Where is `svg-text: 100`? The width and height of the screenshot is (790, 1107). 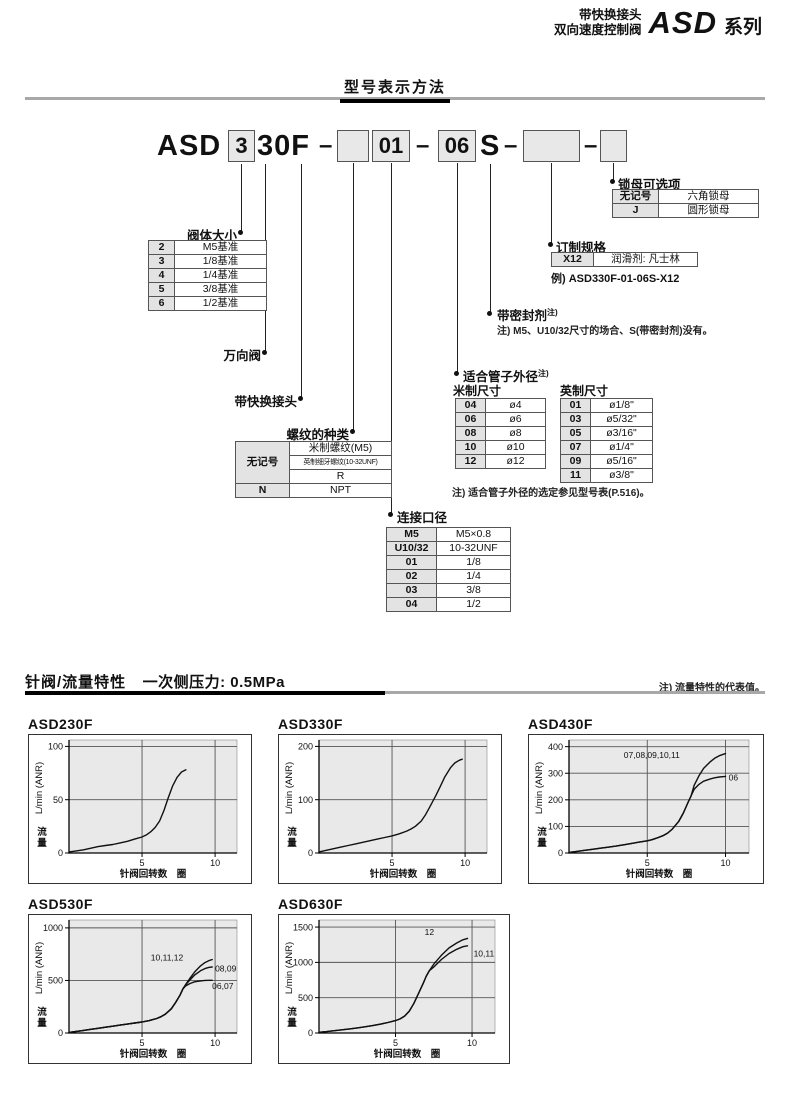 svg-text: 100 is located at coordinates (555, 827).